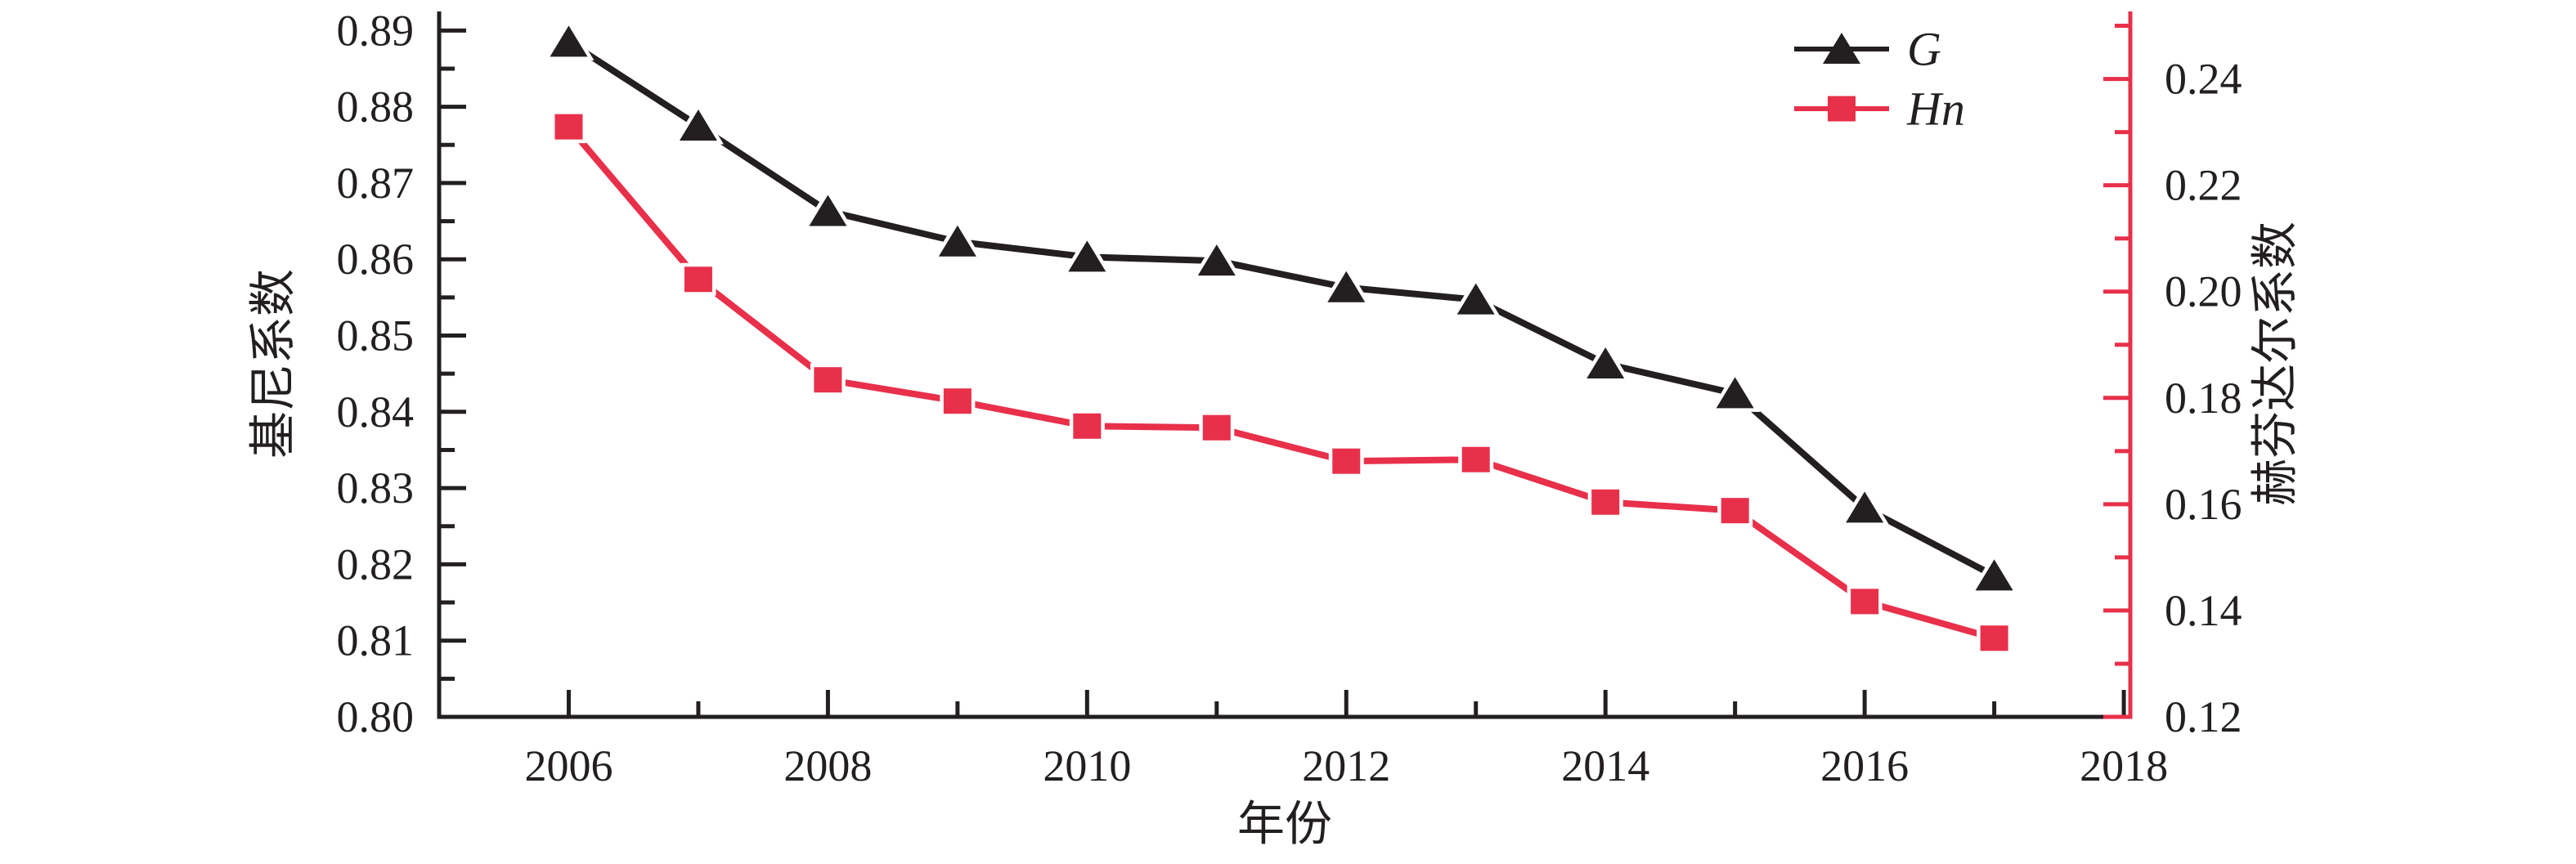  What do you see at coordinates (2203, 504) in the screenshot?
I see `right-tick-label: 0.16` at bounding box center [2203, 504].